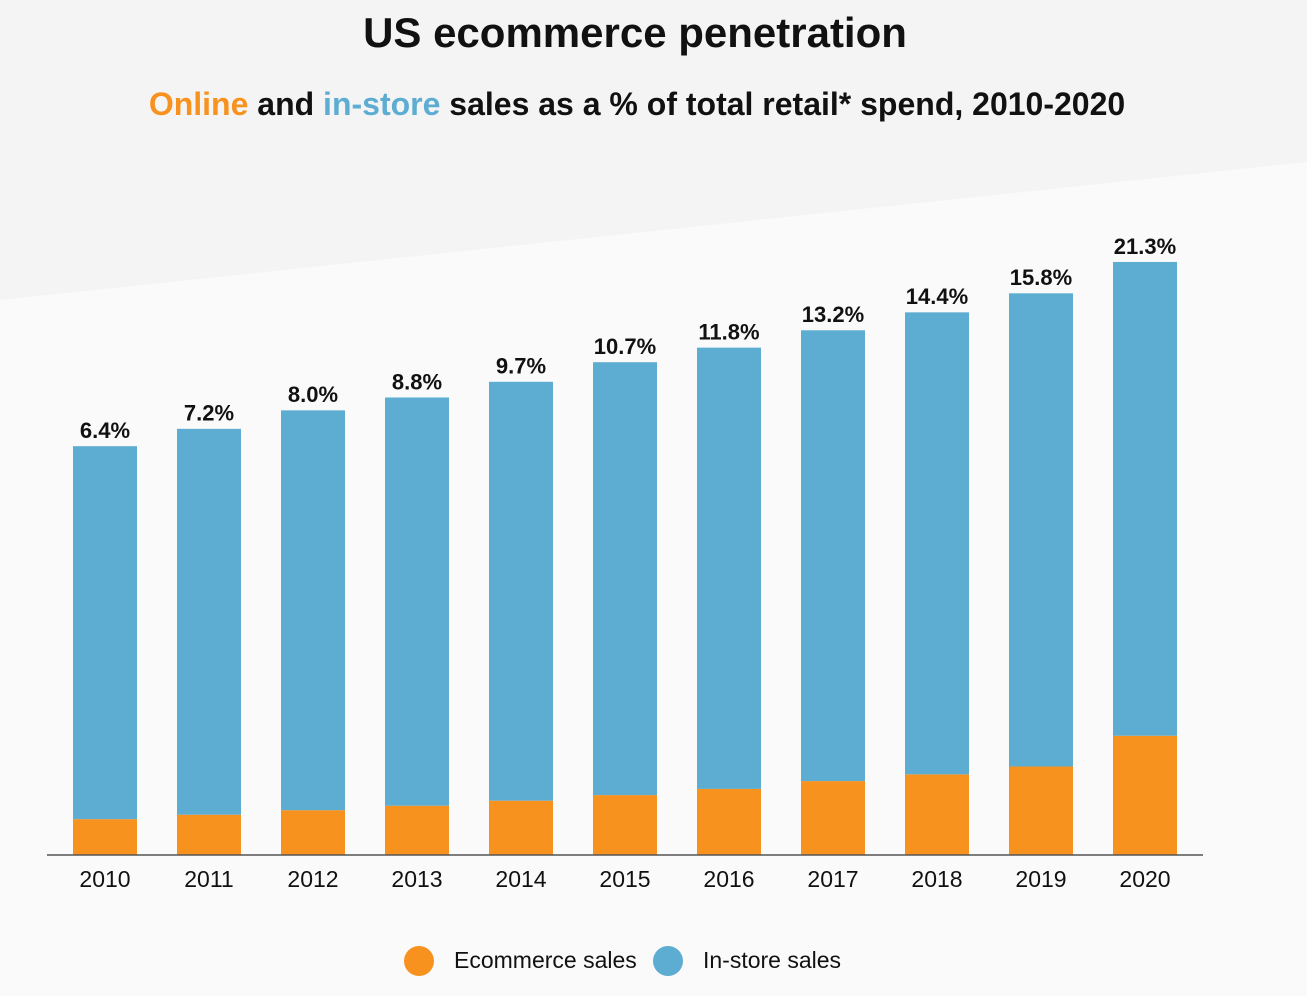 This screenshot has width=1307, height=1001. Describe the element at coordinates (832, 879) in the screenshot. I see `x-tick-label: 2017` at that location.